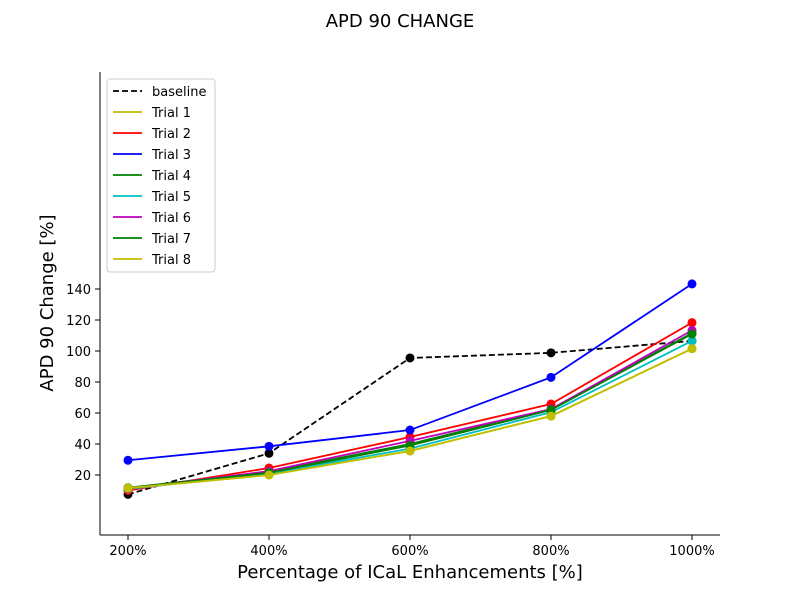  Describe the element at coordinates (82, 414) in the screenshot. I see `y-tick-label: 60` at that location.